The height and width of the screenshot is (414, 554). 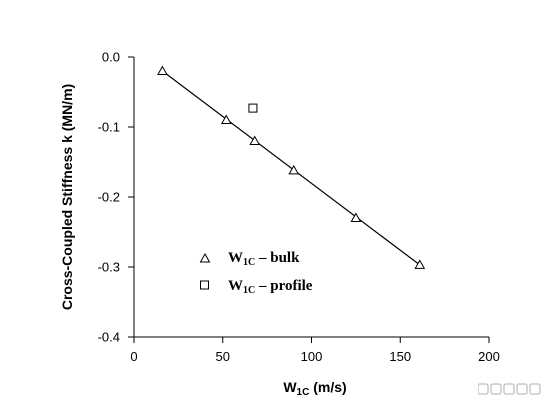 What do you see at coordinates (303, 392) in the screenshot?
I see `x-axis-title-sub: 1C` at bounding box center [303, 392].